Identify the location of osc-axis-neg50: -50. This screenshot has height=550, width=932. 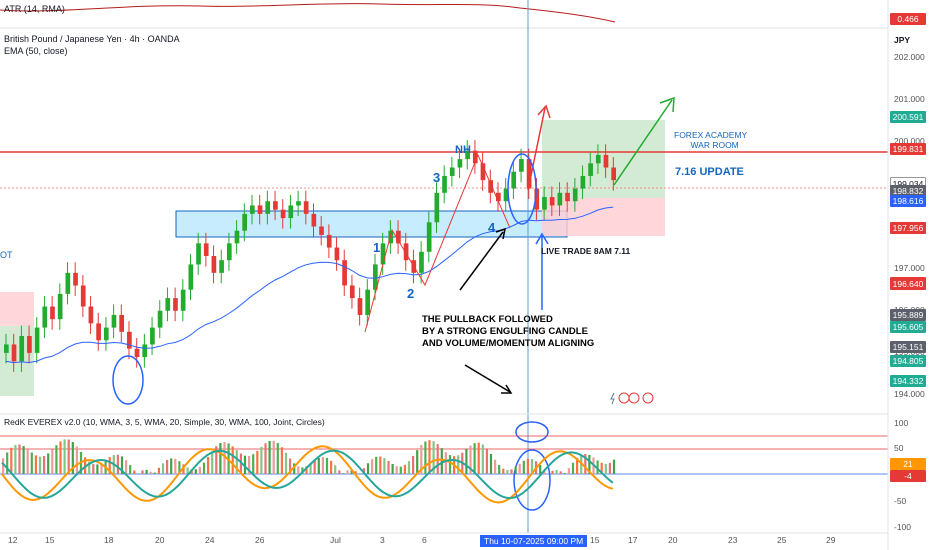
(900, 501).